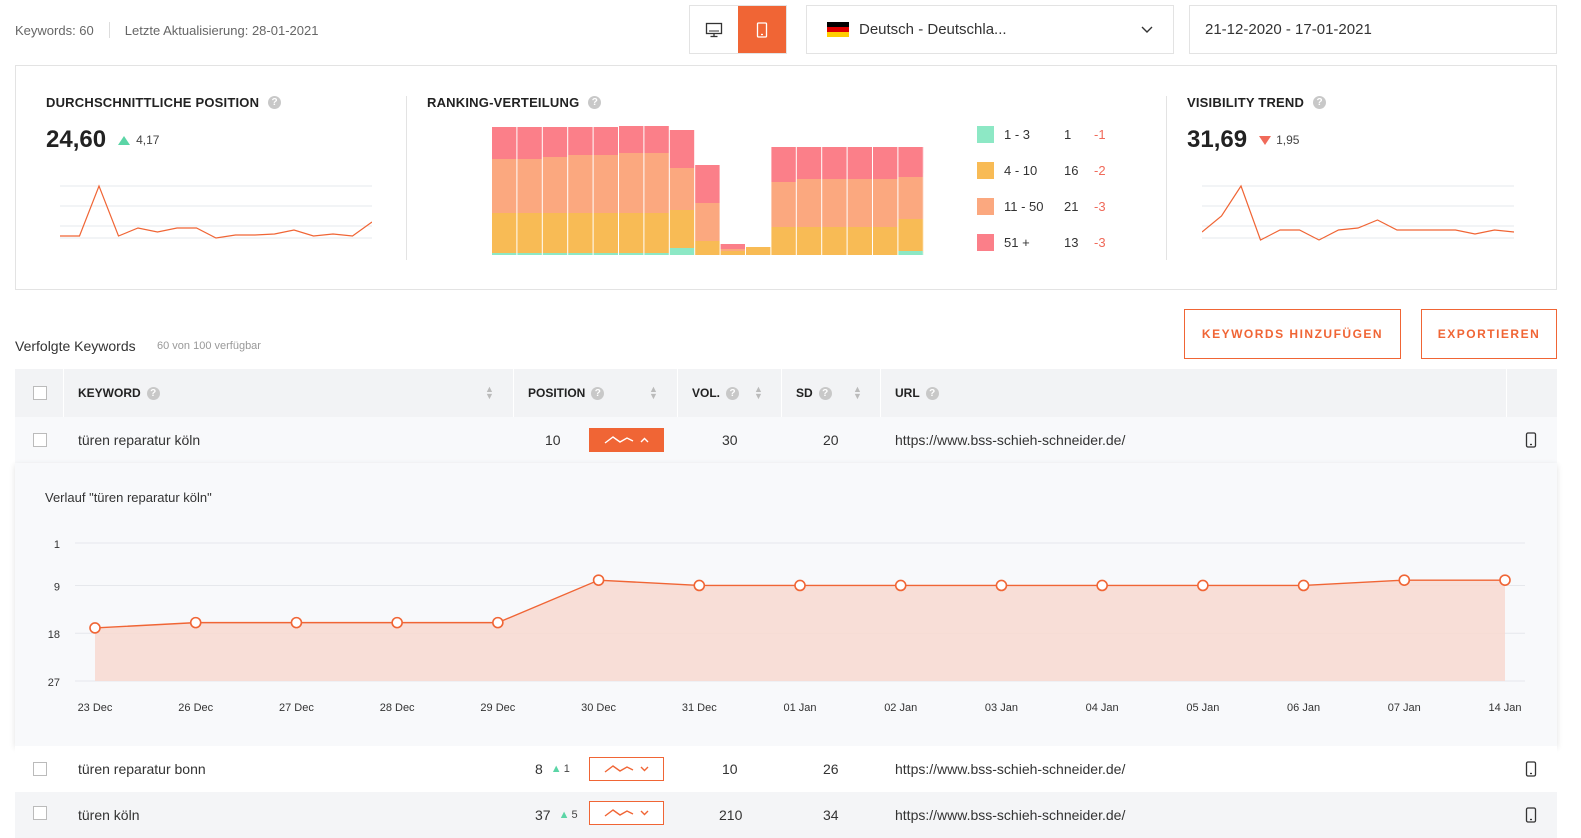 This screenshot has height=838, width=1581. I want to click on visibility-title-text: VISIBILITY TREND, so click(1245, 102).